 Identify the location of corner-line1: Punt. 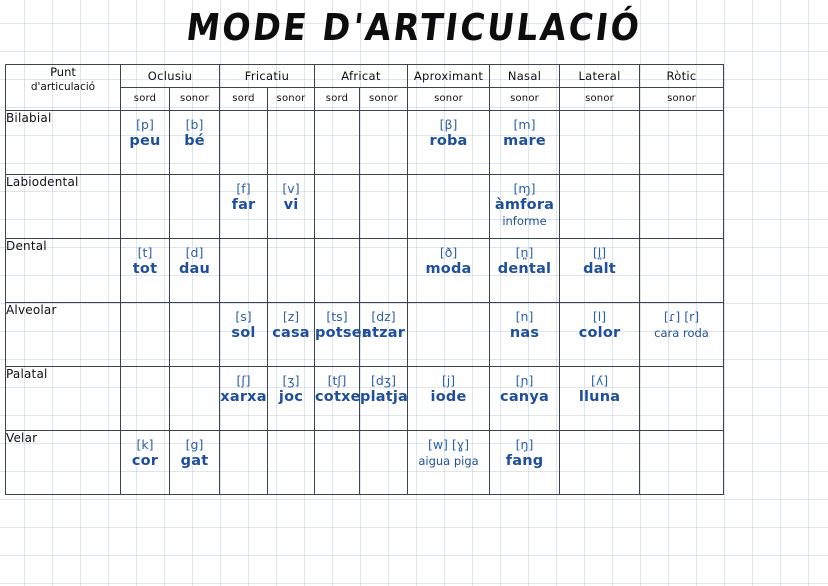
(63, 72).